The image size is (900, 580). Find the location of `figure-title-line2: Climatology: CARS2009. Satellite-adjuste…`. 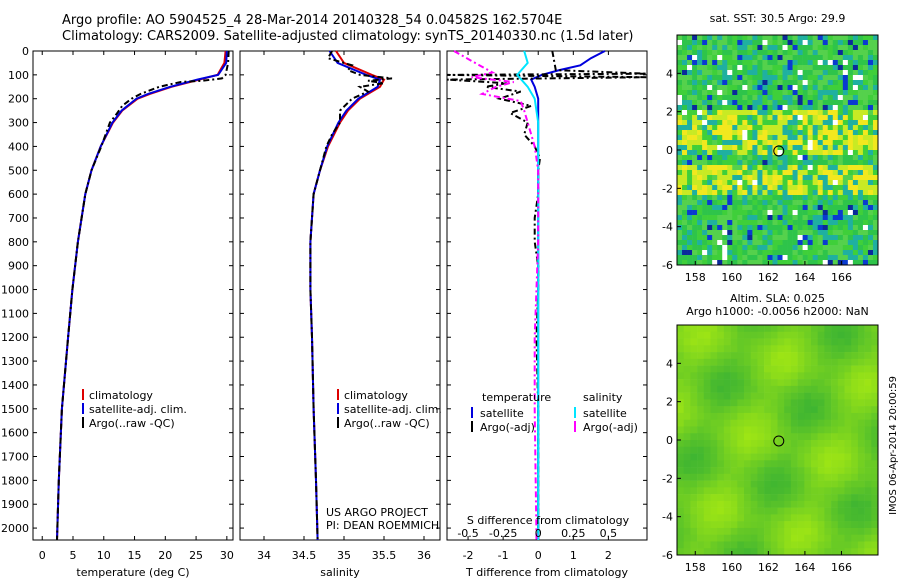

figure-title-line2: Climatology: CARS2009. Satellite-adjuste… is located at coordinates (348, 36).